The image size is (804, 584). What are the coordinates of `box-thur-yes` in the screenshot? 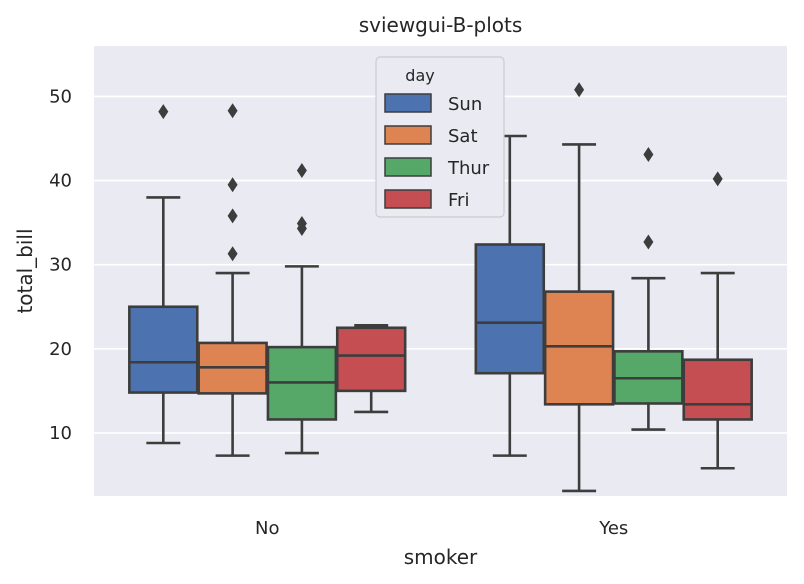 It's located at (648, 289).